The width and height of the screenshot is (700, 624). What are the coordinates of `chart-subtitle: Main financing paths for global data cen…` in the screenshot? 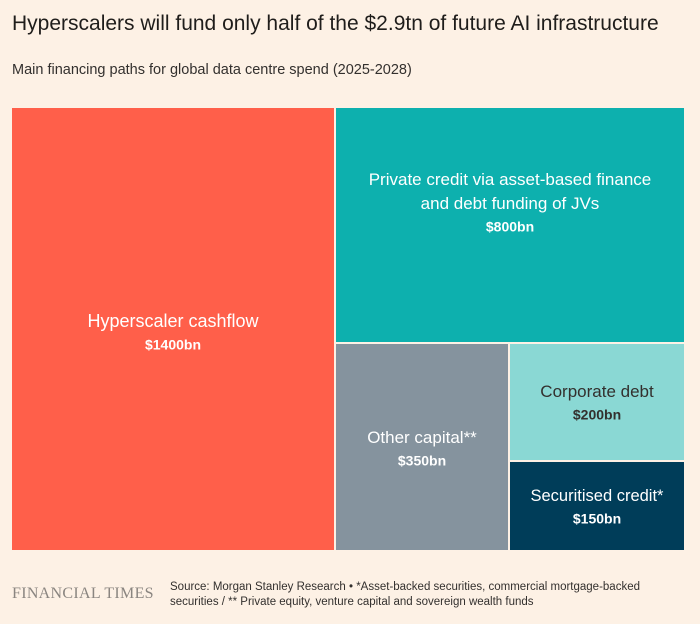 It's located at (212, 70).